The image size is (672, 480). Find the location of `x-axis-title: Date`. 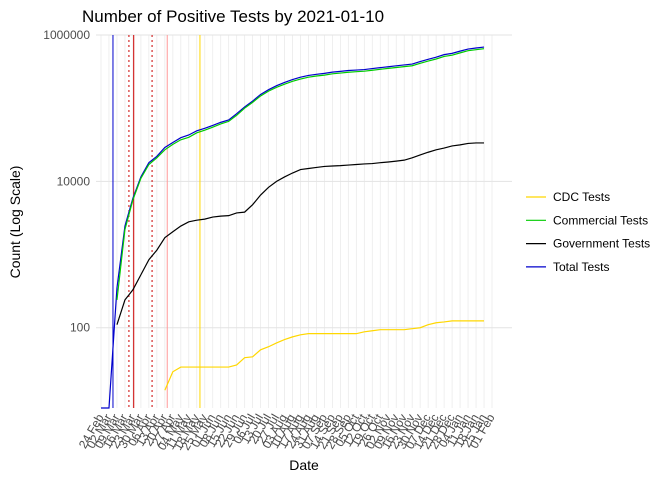

x-axis-title: Date is located at coordinates (304, 465).